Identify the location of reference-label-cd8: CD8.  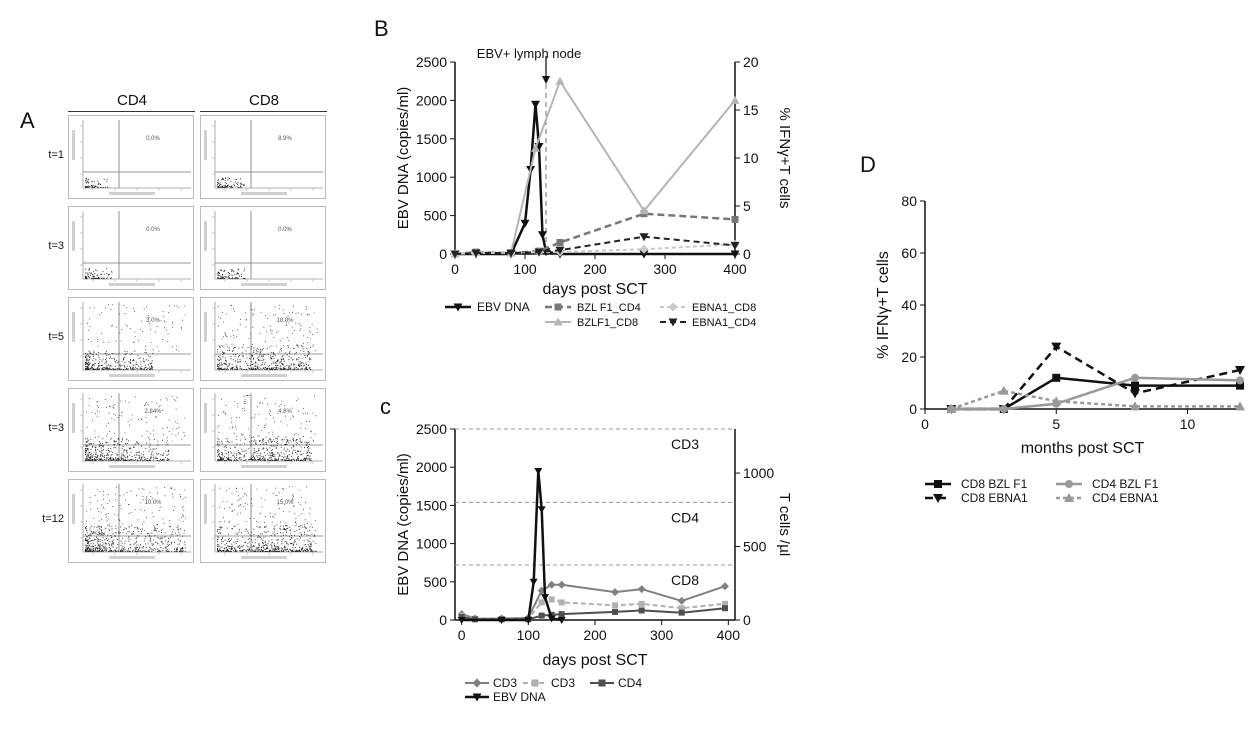
(685, 580).